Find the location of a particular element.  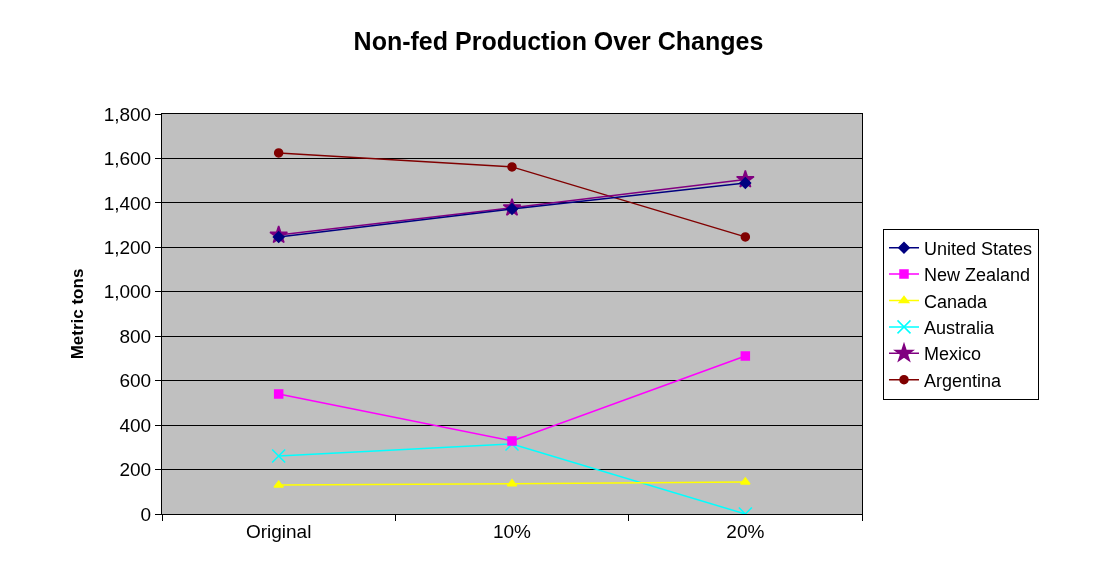

legend-label: Mexico is located at coordinates (953, 354).